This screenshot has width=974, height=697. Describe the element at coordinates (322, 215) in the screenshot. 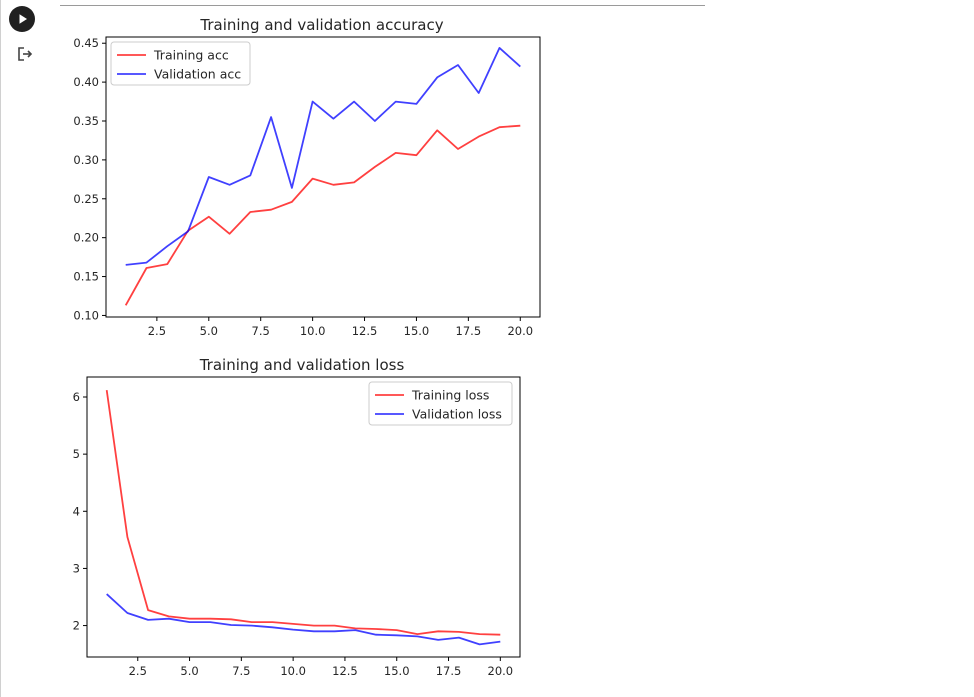

I see `series-line-training-acc` at that location.